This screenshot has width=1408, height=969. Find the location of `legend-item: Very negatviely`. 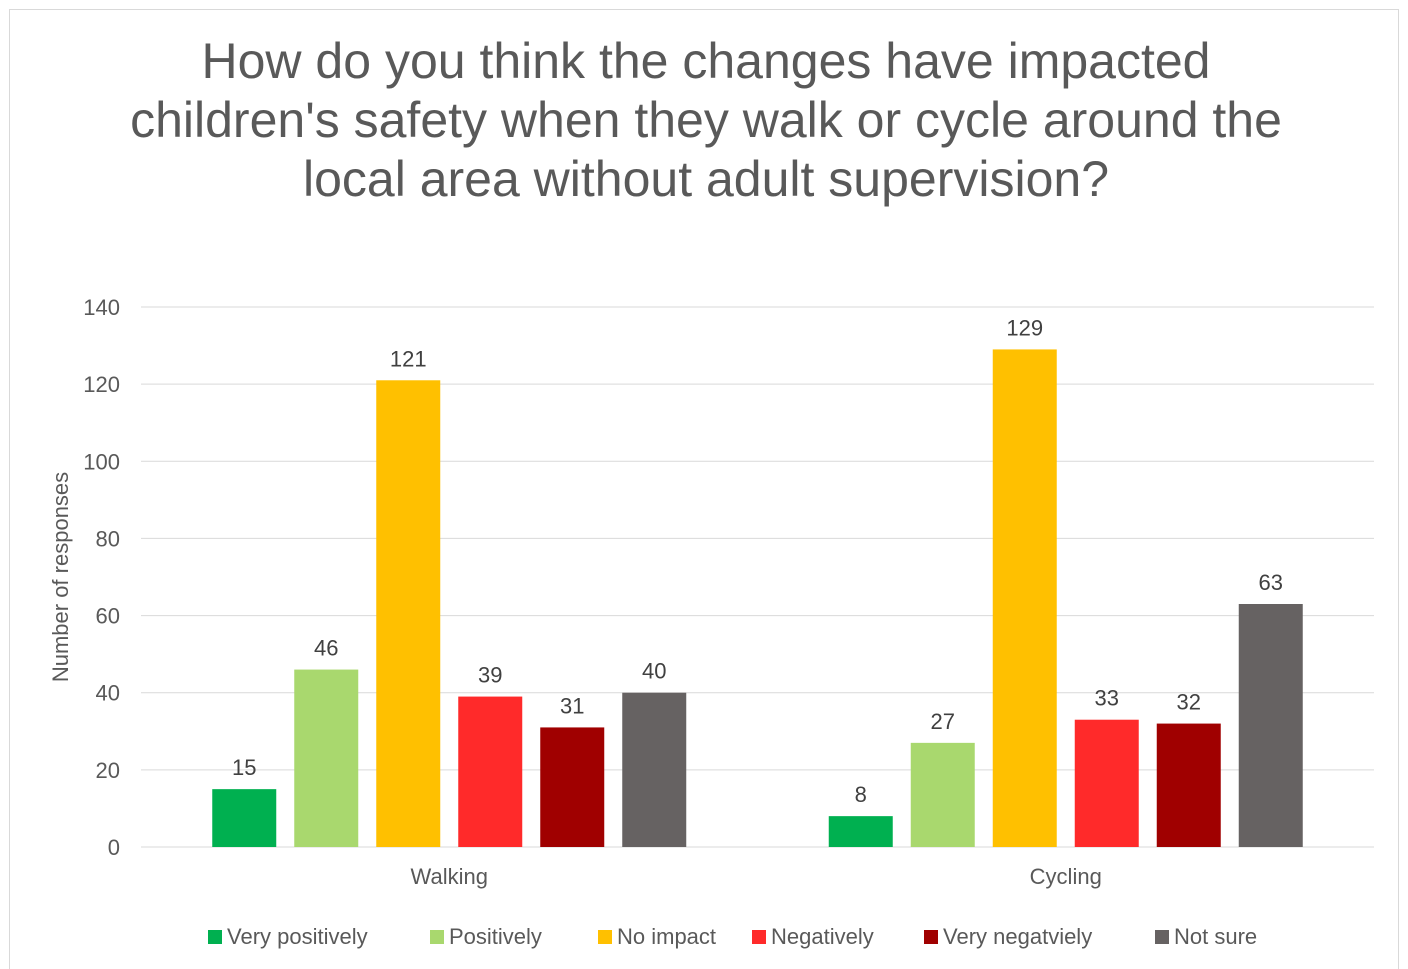

legend-item: Very negatviely is located at coordinates (1008, 937).